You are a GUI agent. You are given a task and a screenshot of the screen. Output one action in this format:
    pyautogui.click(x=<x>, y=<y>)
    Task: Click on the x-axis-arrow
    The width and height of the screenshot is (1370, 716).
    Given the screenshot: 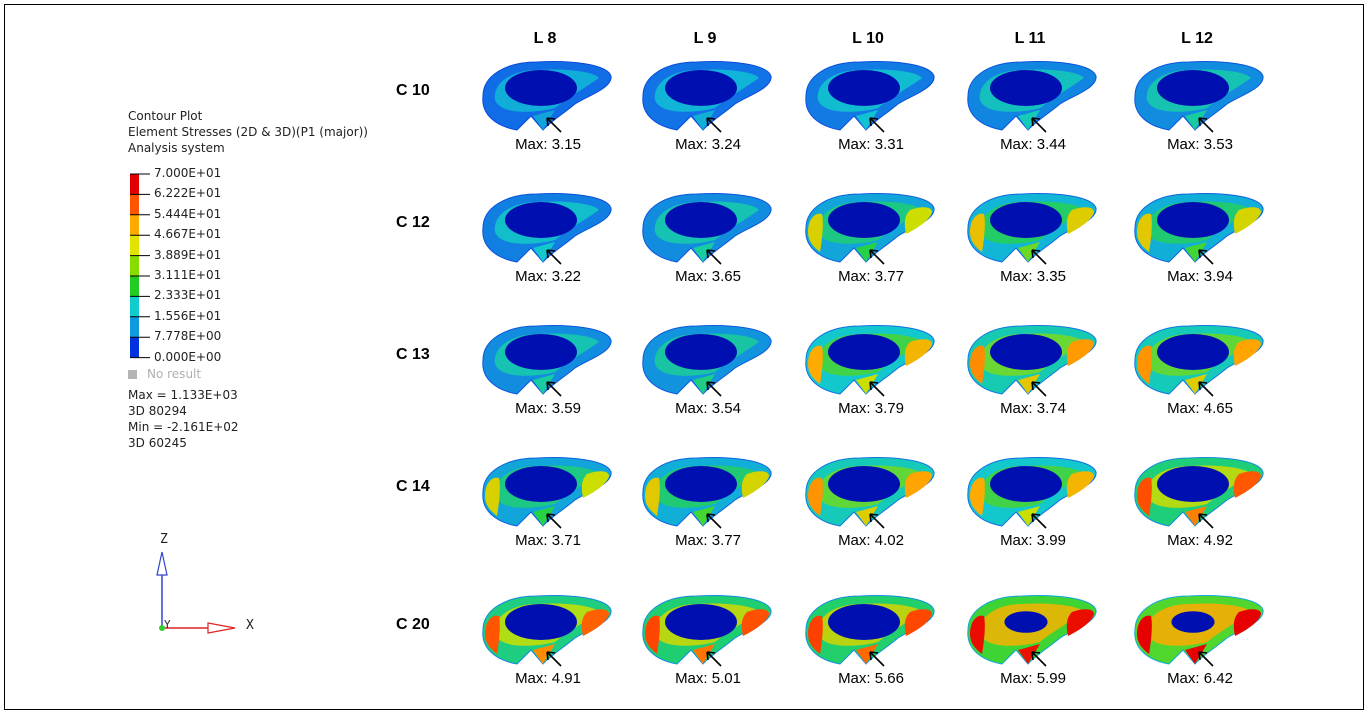 What is the action you would take?
    pyautogui.click(x=221, y=628)
    